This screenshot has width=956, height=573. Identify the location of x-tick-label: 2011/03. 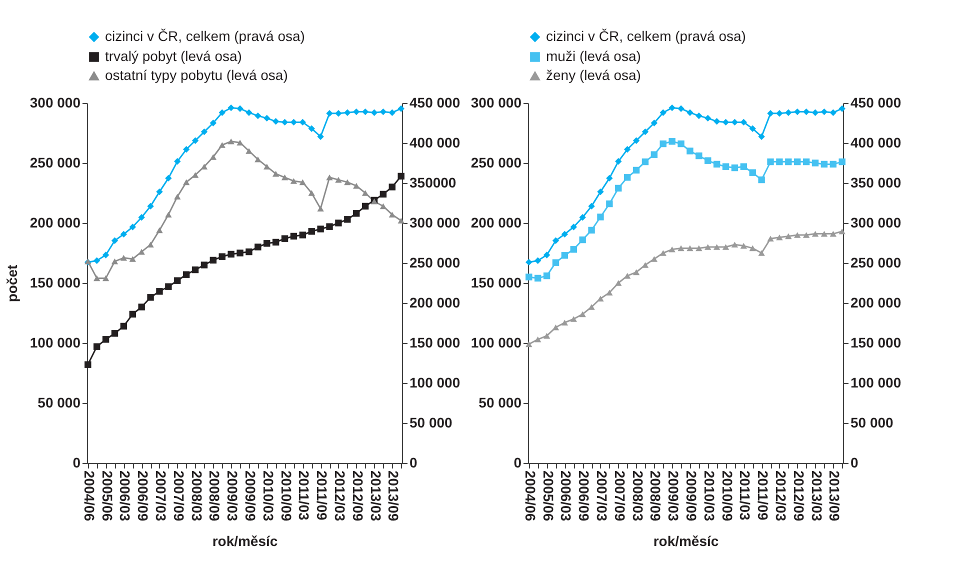
(745, 495).